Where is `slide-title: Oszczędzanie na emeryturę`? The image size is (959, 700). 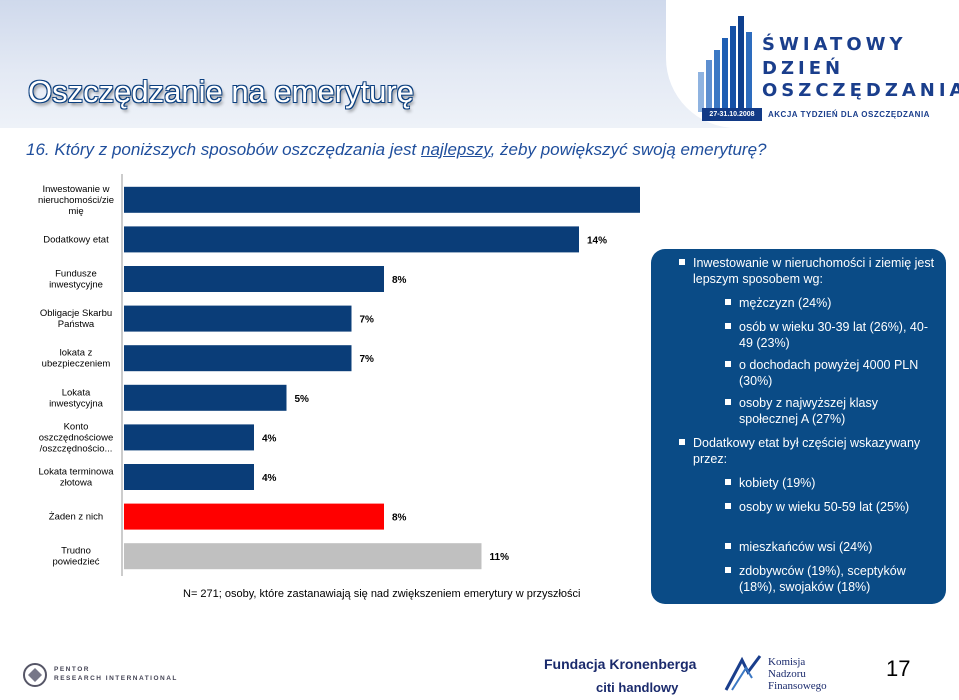 slide-title: Oszczędzanie na emeryturę is located at coordinates (221, 91).